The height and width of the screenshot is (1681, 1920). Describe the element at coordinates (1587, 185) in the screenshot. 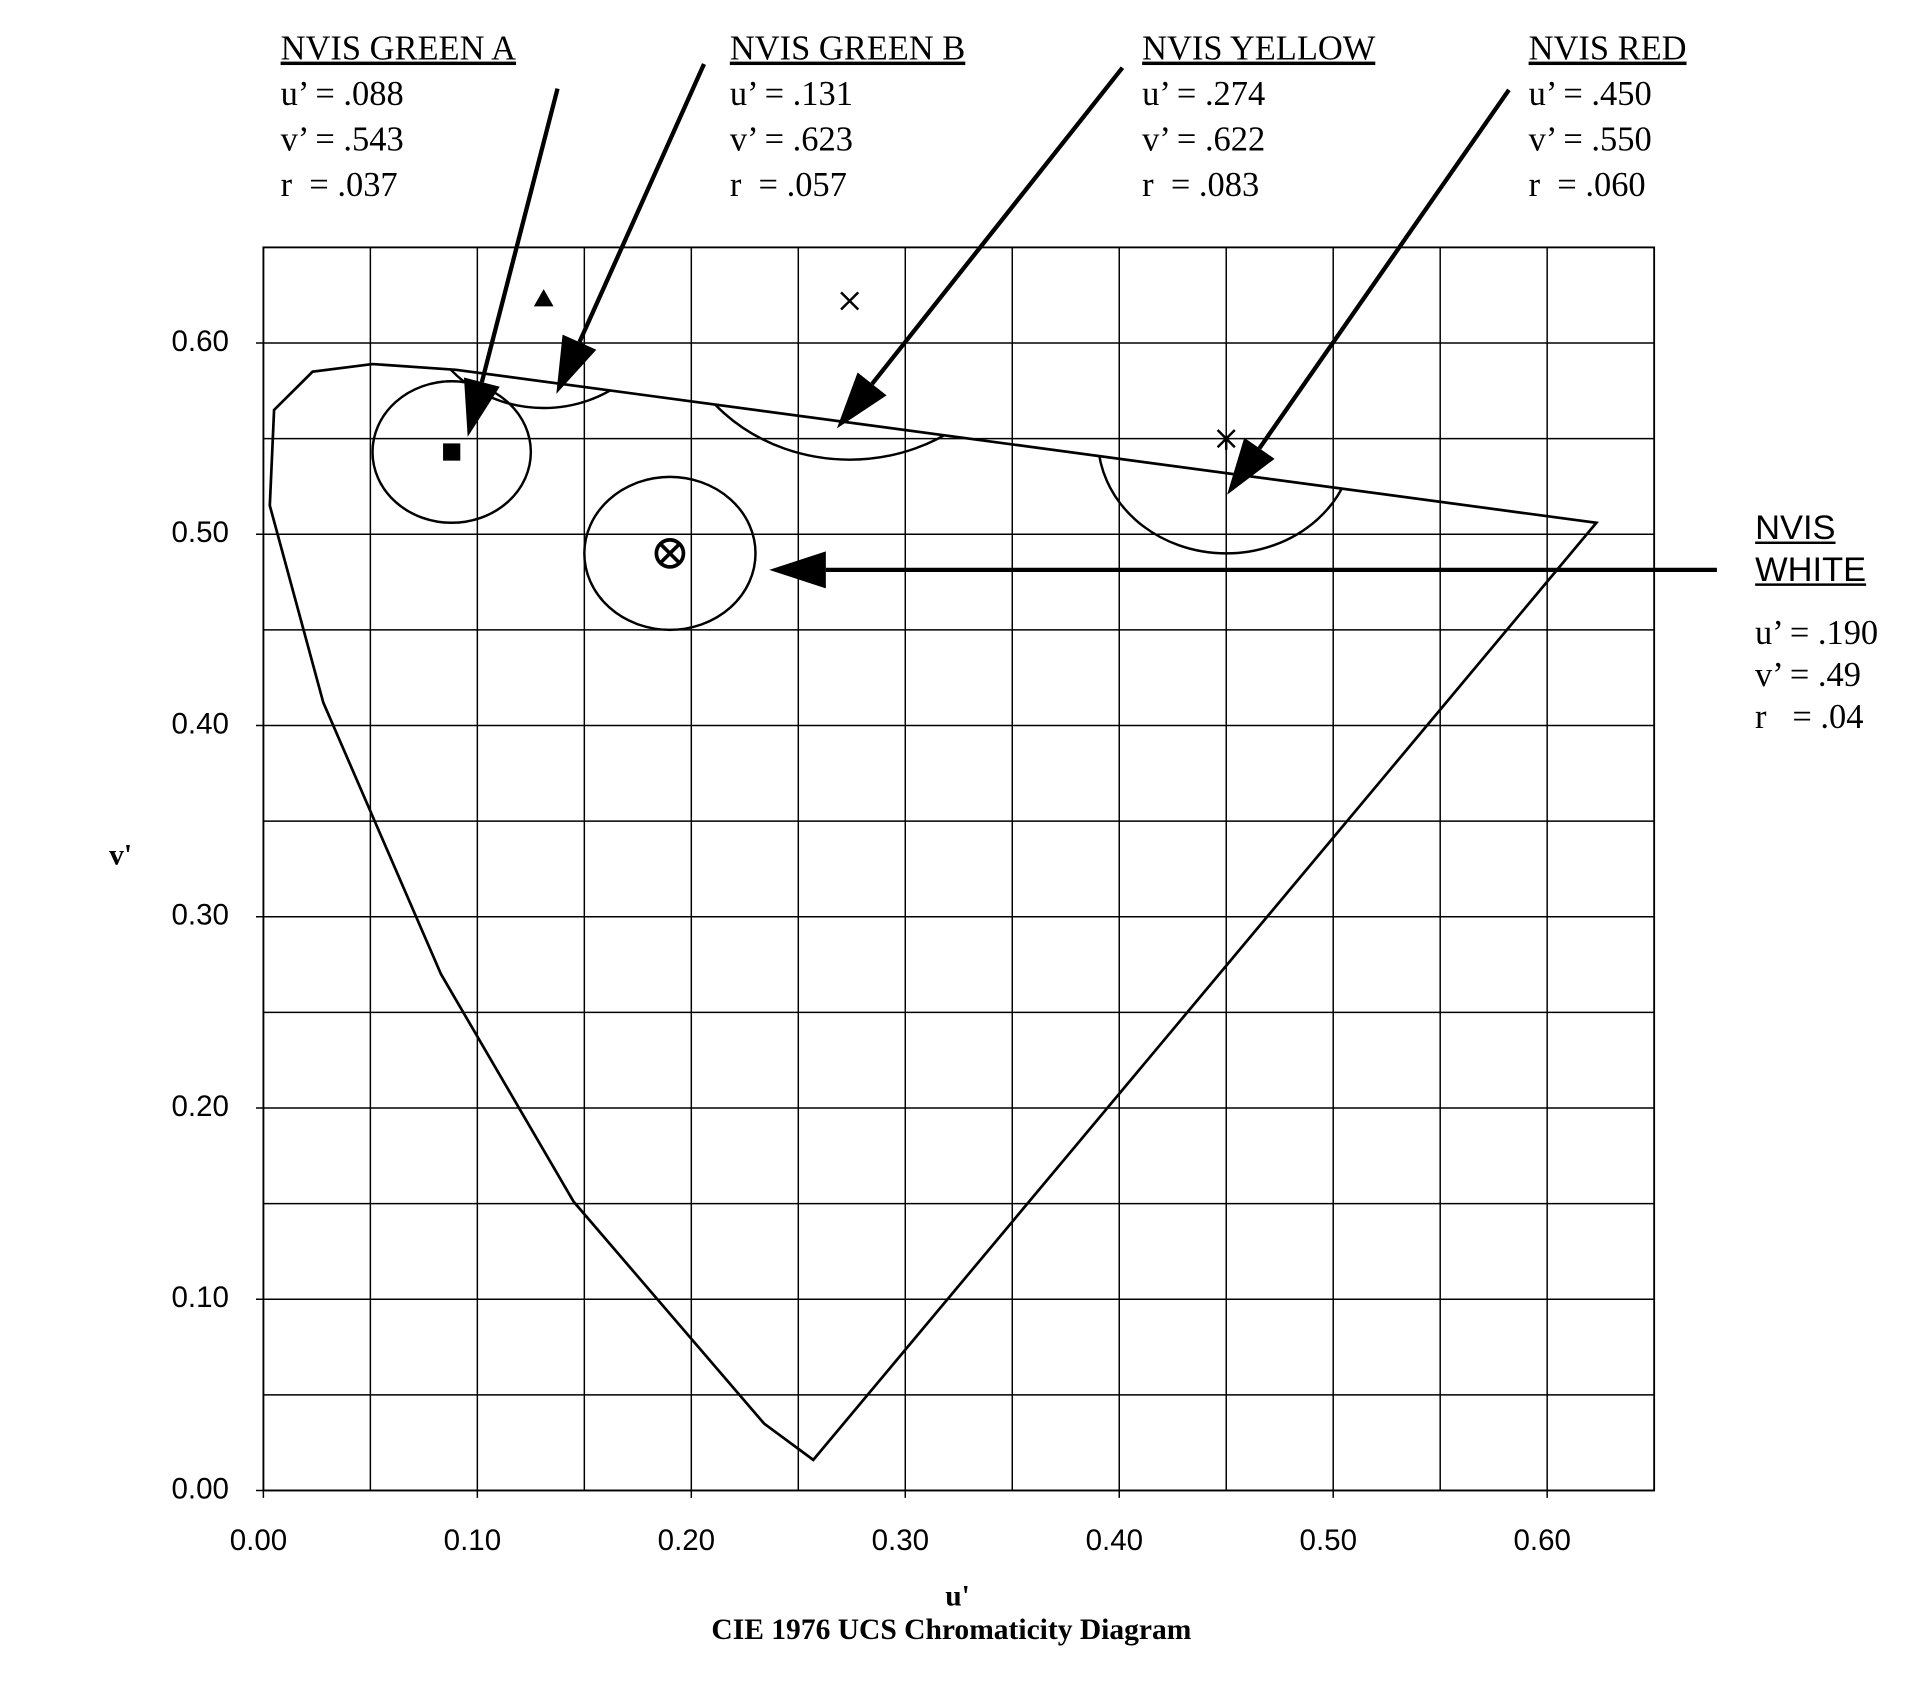

I see `region-coordinate: r = .060` at that location.